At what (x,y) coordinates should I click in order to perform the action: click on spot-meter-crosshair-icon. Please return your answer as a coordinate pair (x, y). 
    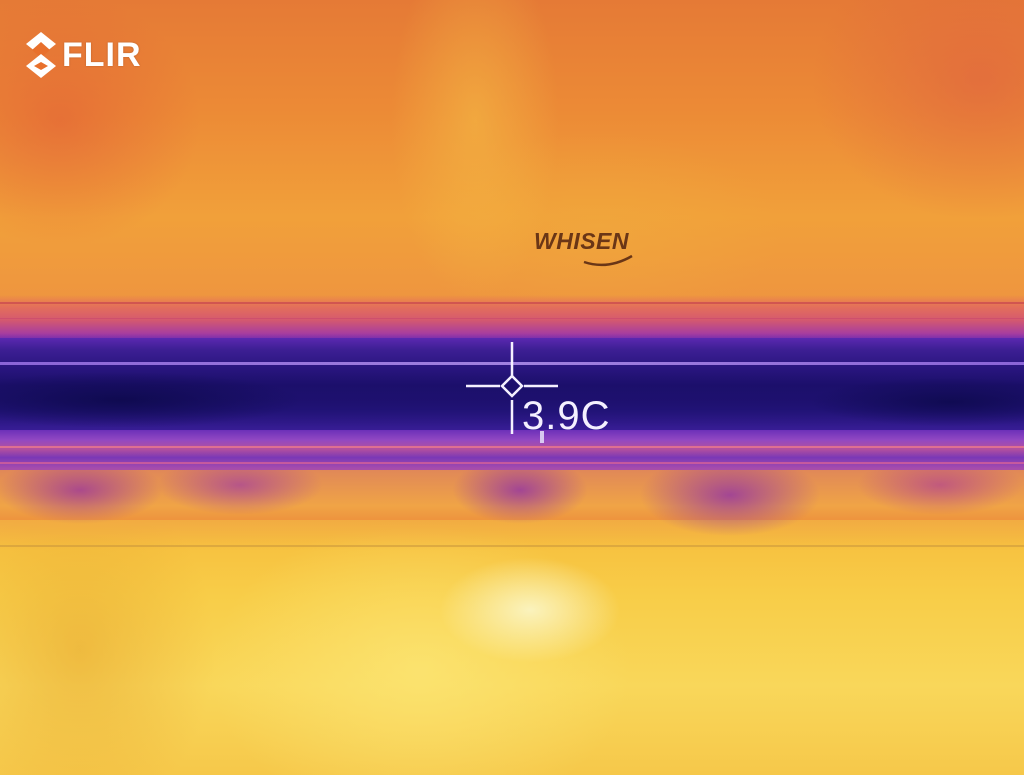
    Looking at the image, I should click on (512, 388).